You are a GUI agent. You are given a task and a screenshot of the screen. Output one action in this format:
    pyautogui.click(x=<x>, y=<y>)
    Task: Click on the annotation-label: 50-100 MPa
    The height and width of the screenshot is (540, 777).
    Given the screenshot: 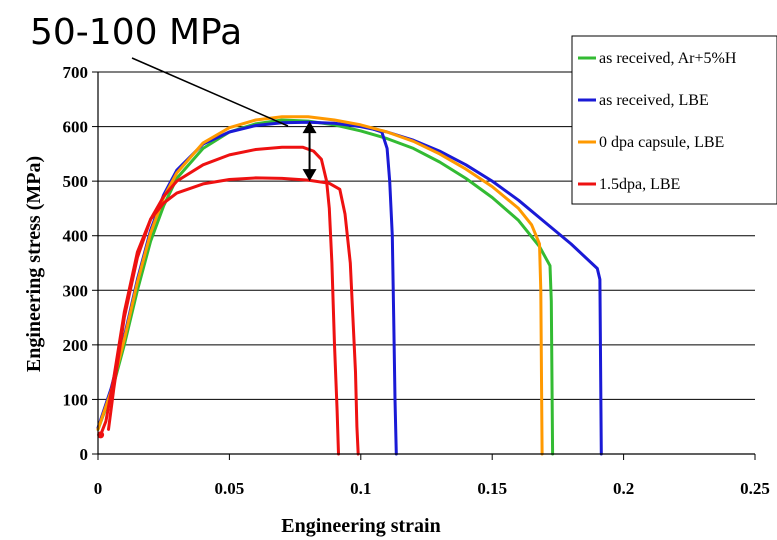 What is the action you would take?
    pyautogui.click(x=136, y=32)
    